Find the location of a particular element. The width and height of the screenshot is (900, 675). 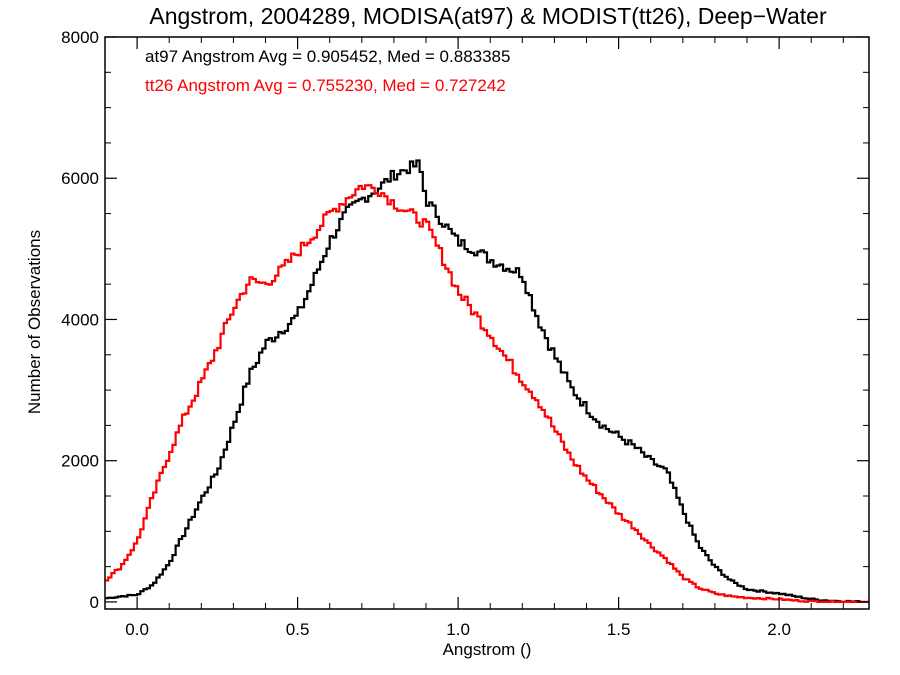

y-tick-label: 2000 is located at coordinates (80, 461).